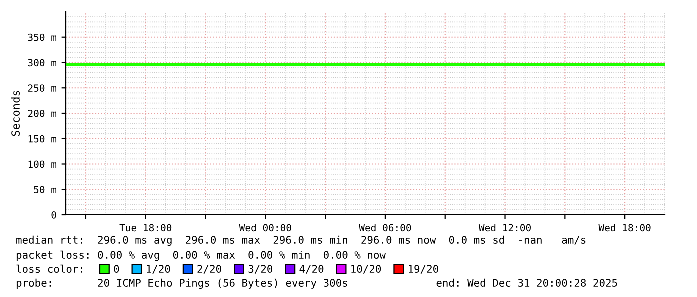 The height and width of the screenshot is (297, 697). I want to click on text: loss color:, so click(49, 269).